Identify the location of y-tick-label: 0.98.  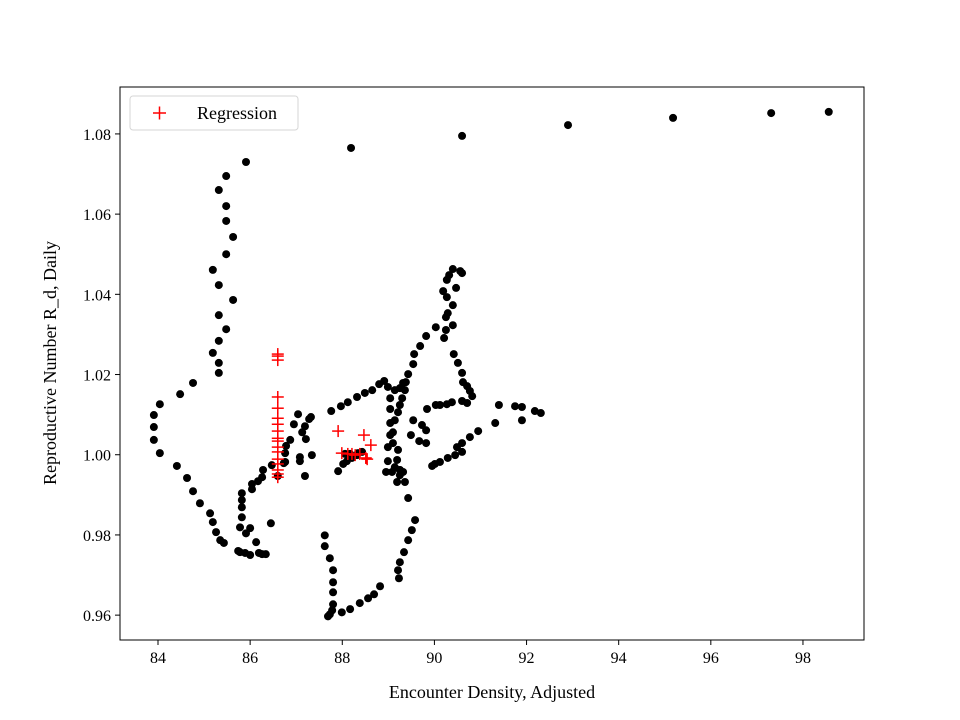
(97, 536).